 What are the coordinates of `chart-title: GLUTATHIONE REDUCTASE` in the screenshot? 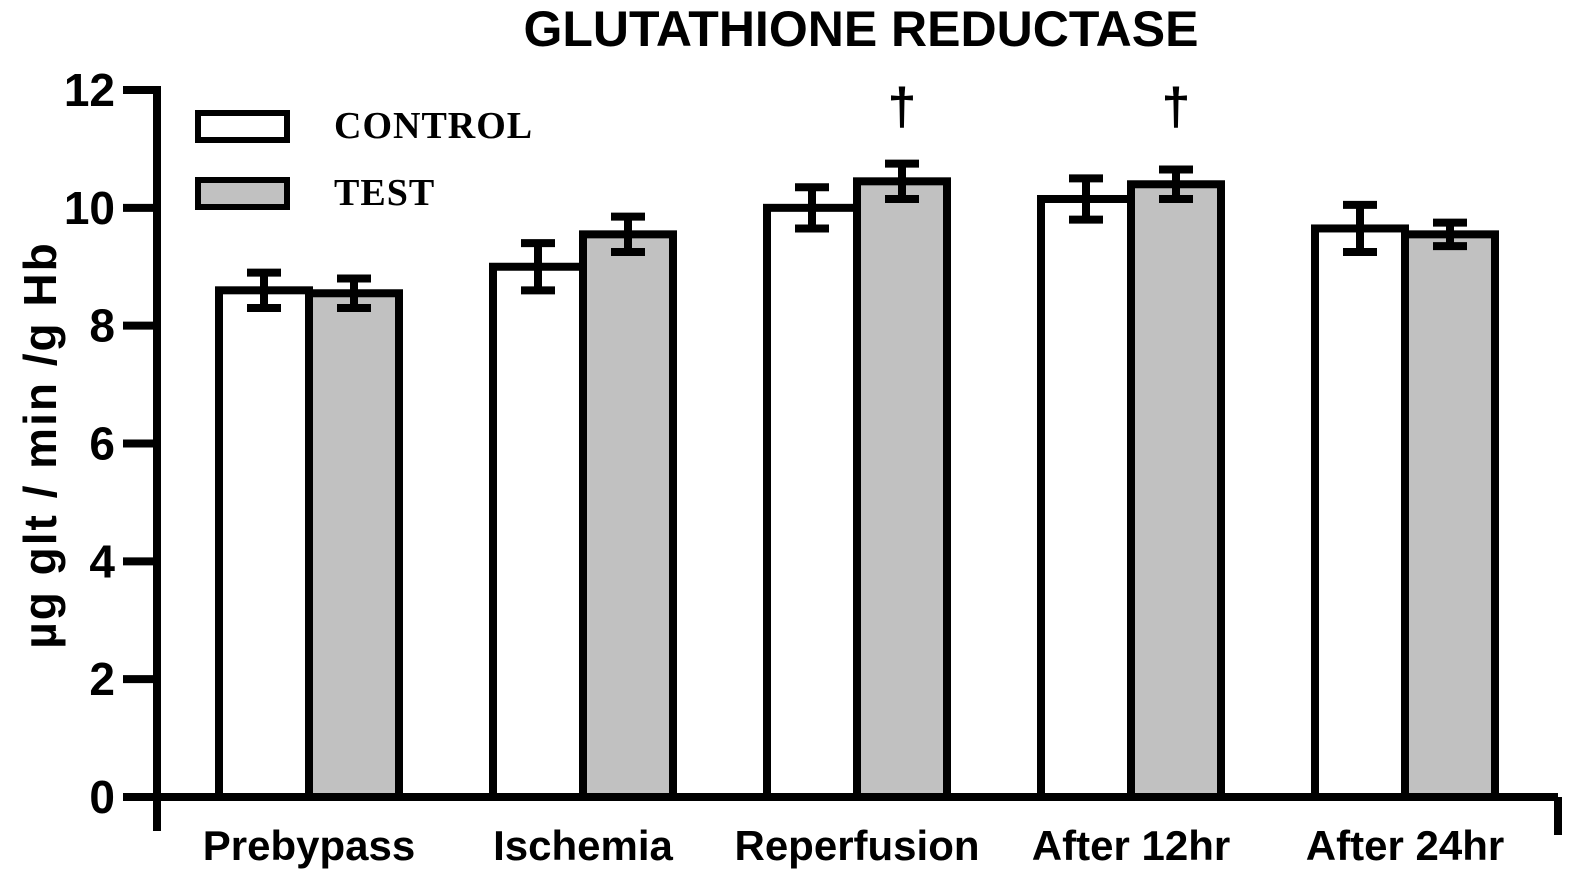 It's located at (861, 29).